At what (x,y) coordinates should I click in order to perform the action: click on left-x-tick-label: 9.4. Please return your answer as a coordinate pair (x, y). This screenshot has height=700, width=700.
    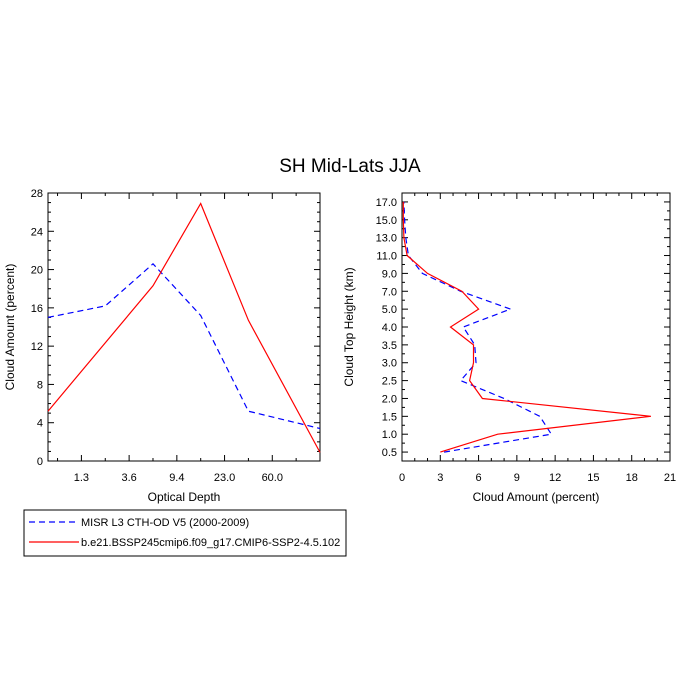
    Looking at the image, I should click on (176, 478).